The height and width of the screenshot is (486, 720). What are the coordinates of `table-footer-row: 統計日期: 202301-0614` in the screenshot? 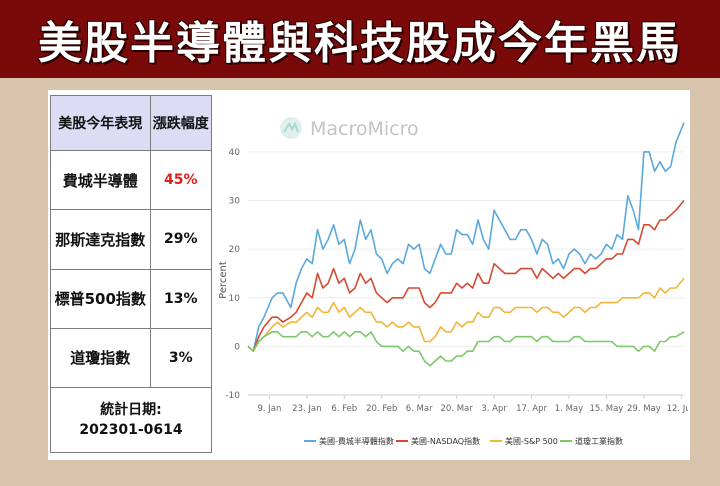 It's located at (131, 420).